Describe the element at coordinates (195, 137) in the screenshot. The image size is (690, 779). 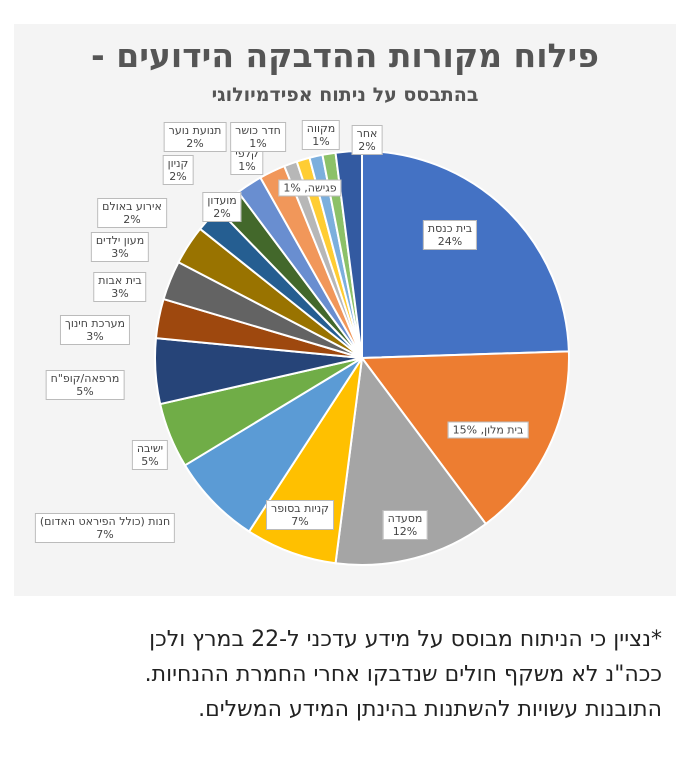
I see `data-label: תנועת נוער 2%` at that location.